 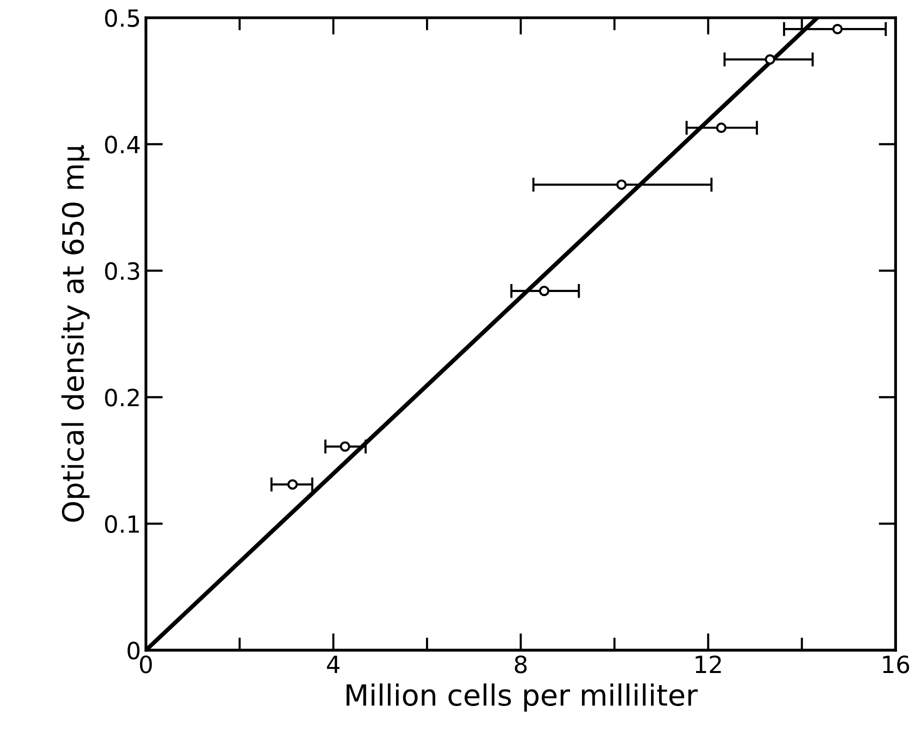 I want to click on y-tick-label: 0.2, so click(x=122, y=397).